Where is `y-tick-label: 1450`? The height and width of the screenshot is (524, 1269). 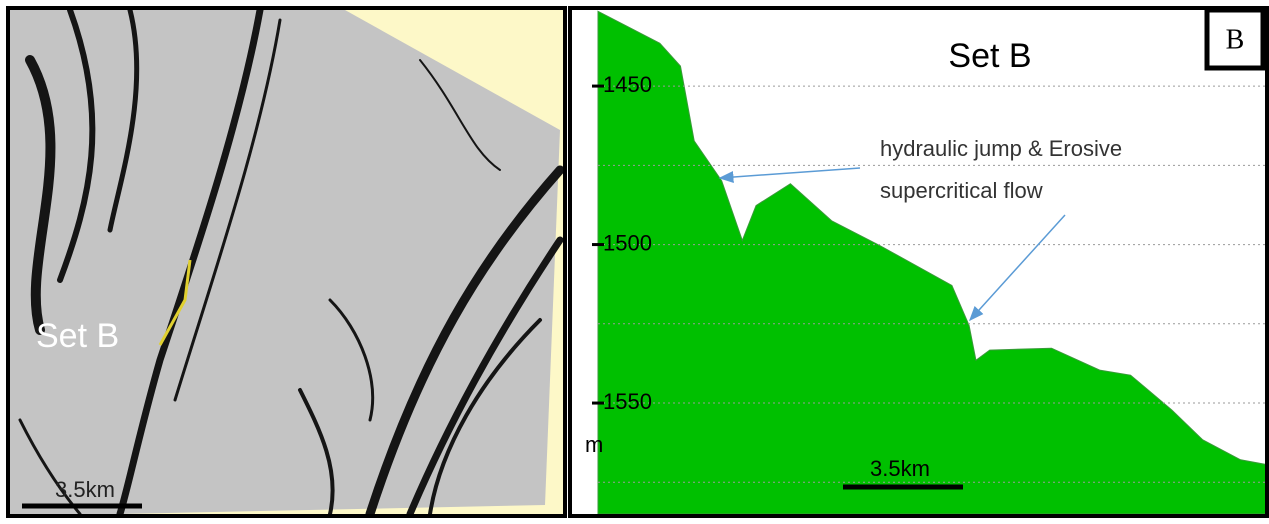 y-tick-label: 1450 is located at coordinates (627, 84).